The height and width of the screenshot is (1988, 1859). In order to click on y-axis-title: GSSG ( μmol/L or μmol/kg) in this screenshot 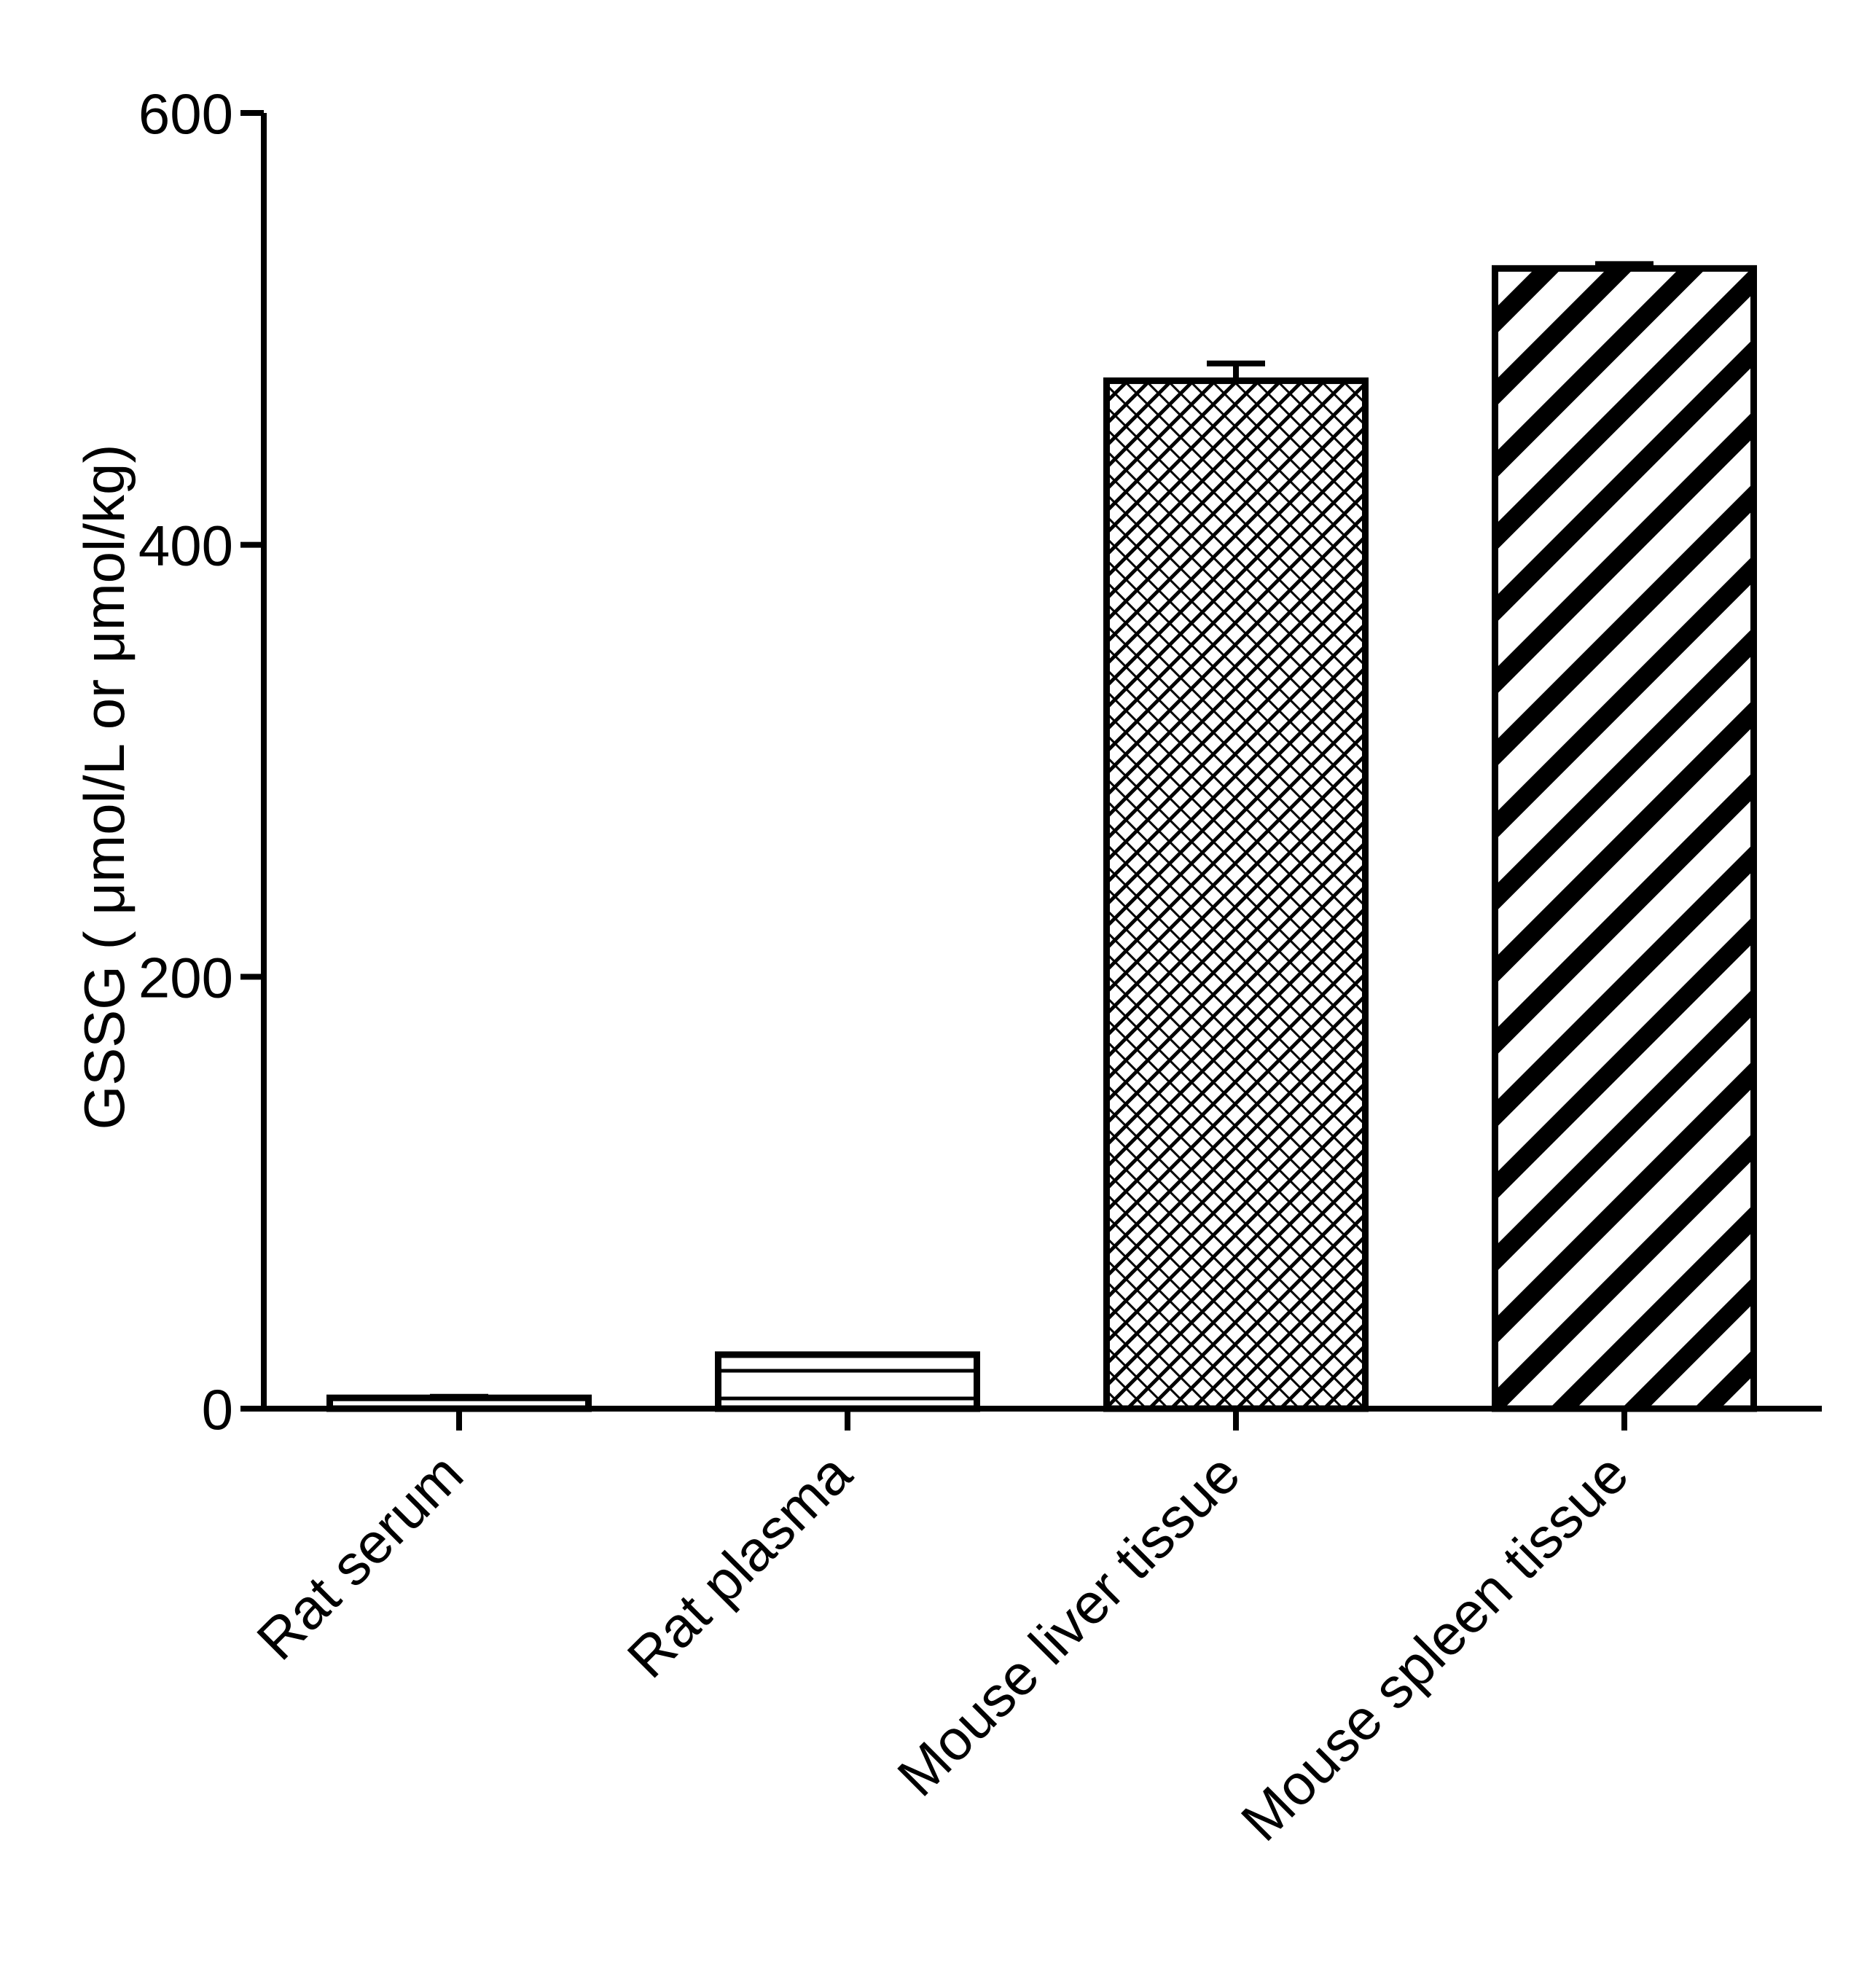, I will do `click(104, 787)`.